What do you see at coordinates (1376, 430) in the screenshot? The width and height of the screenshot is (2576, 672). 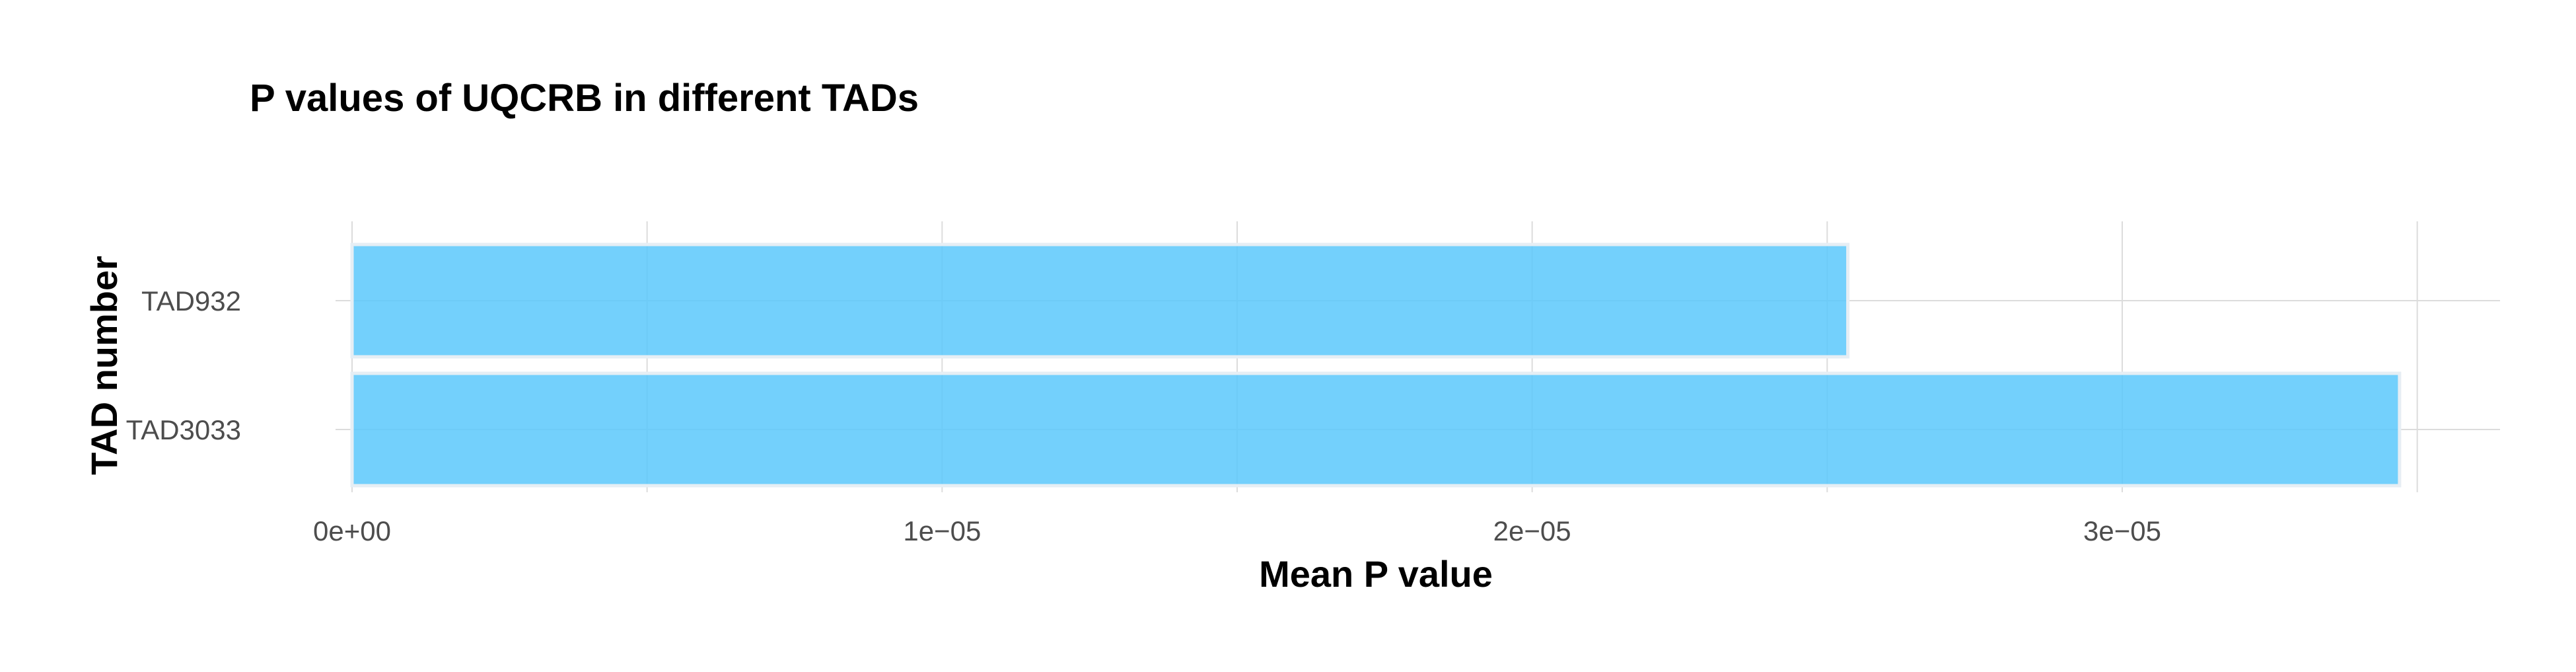 I see `bar-tad3033` at bounding box center [1376, 430].